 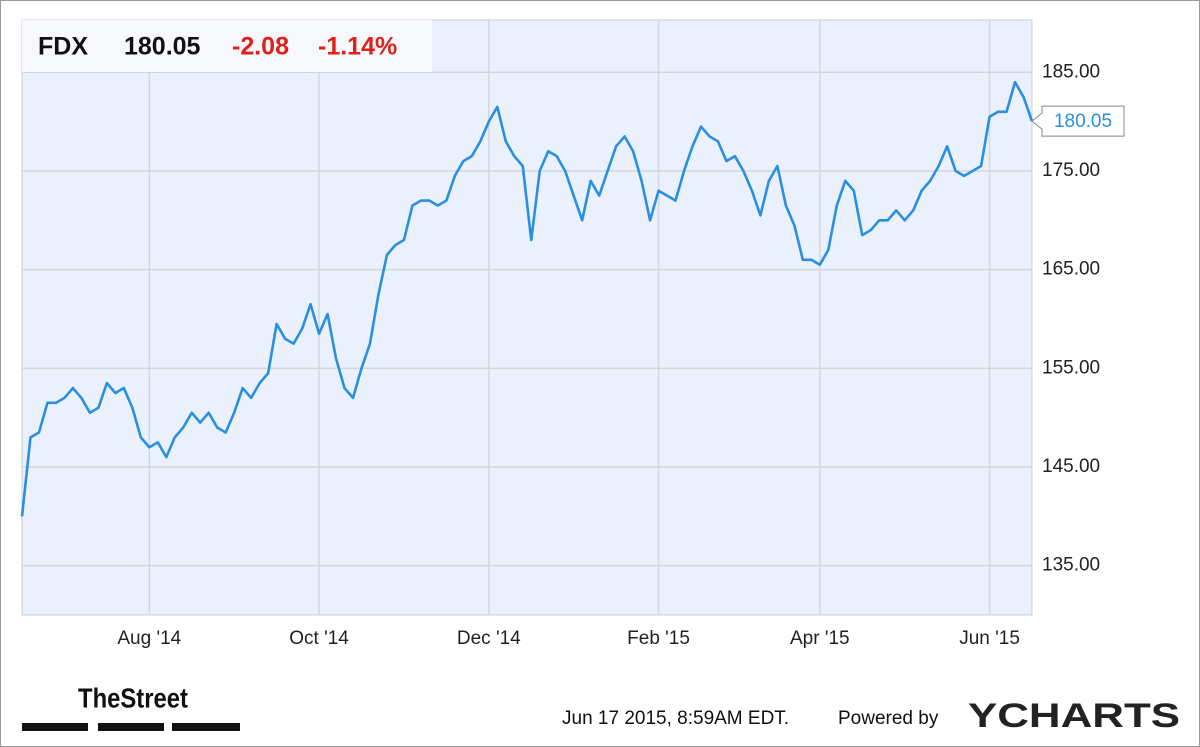 What do you see at coordinates (1071, 71) in the screenshot?
I see `y-tick-label: 185.00` at bounding box center [1071, 71].